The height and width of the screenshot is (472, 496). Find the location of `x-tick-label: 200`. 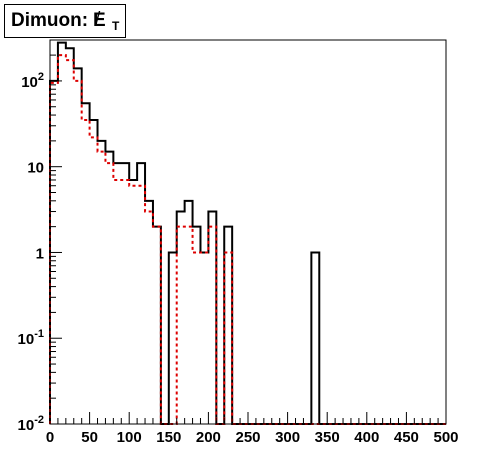

x-tick-label: 200 is located at coordinates (208, 437).